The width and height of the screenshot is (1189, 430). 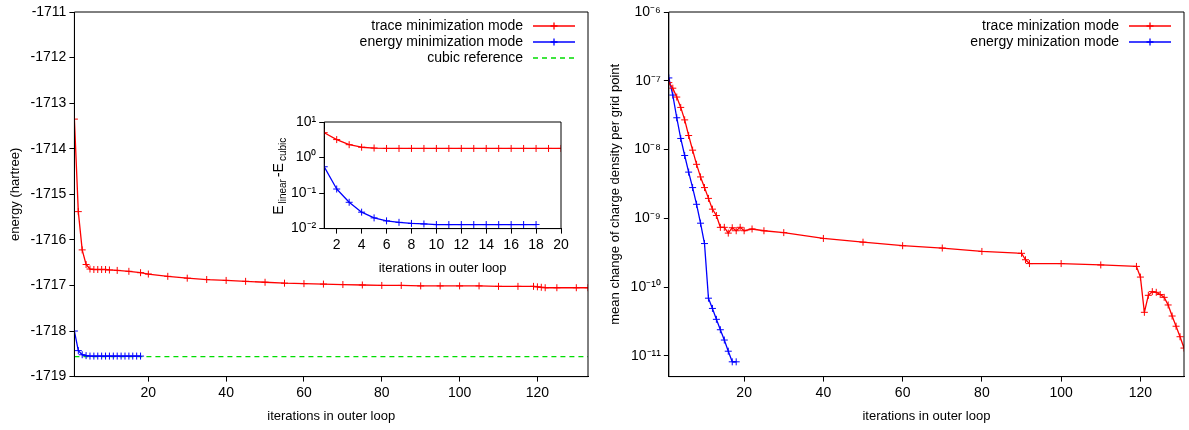 What do you see at coordinates (475, 56) in the screenshot?
I see `legend-label: cubic reference` at bounding box center [475, 56].